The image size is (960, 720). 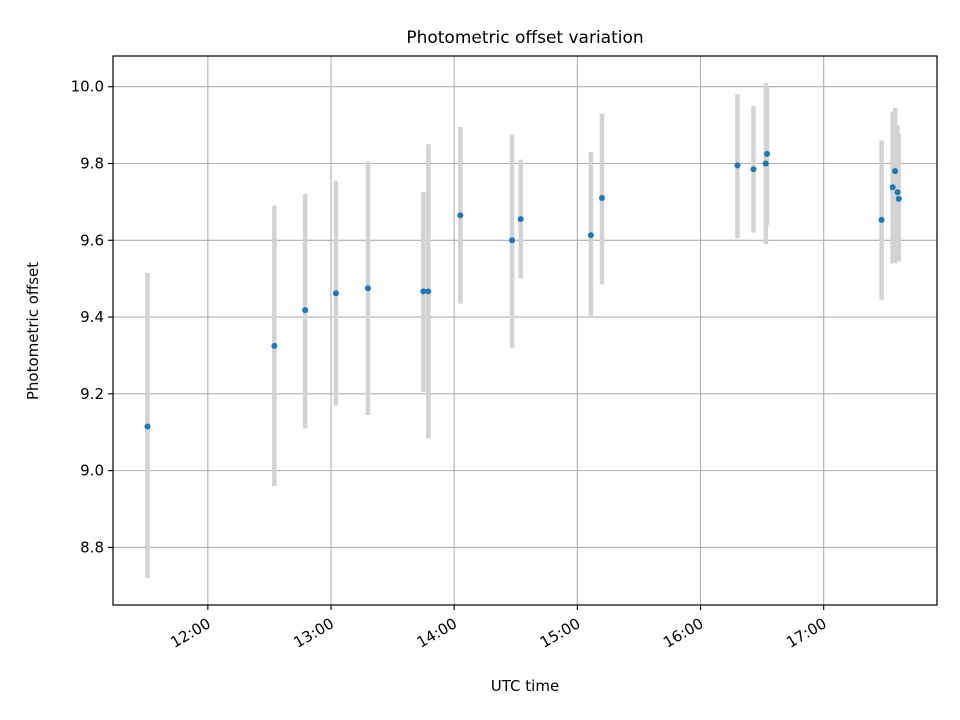 I want to click on y-tick-label: 9.2, so click(x=92, y=394).